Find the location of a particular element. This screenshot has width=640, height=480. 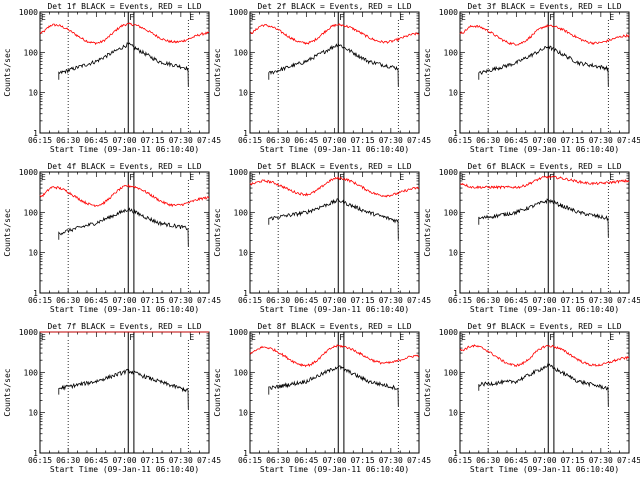

panel-title: Det 2f BLACK = Events, RED = LLD is located at coordinates (334, 6).